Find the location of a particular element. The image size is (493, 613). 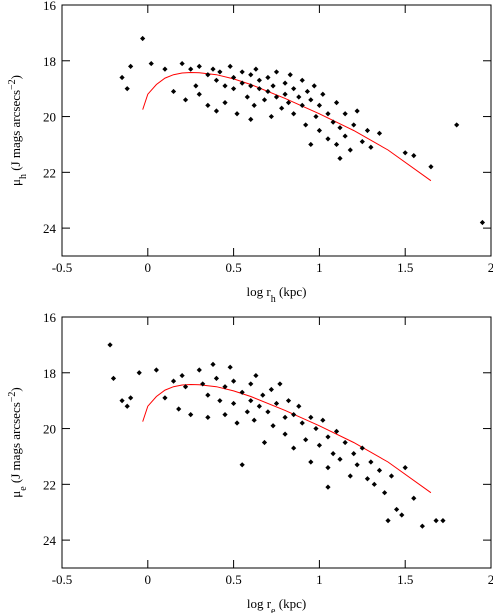

y-axis-label-part: −2 is located at coordinates (12, 397).